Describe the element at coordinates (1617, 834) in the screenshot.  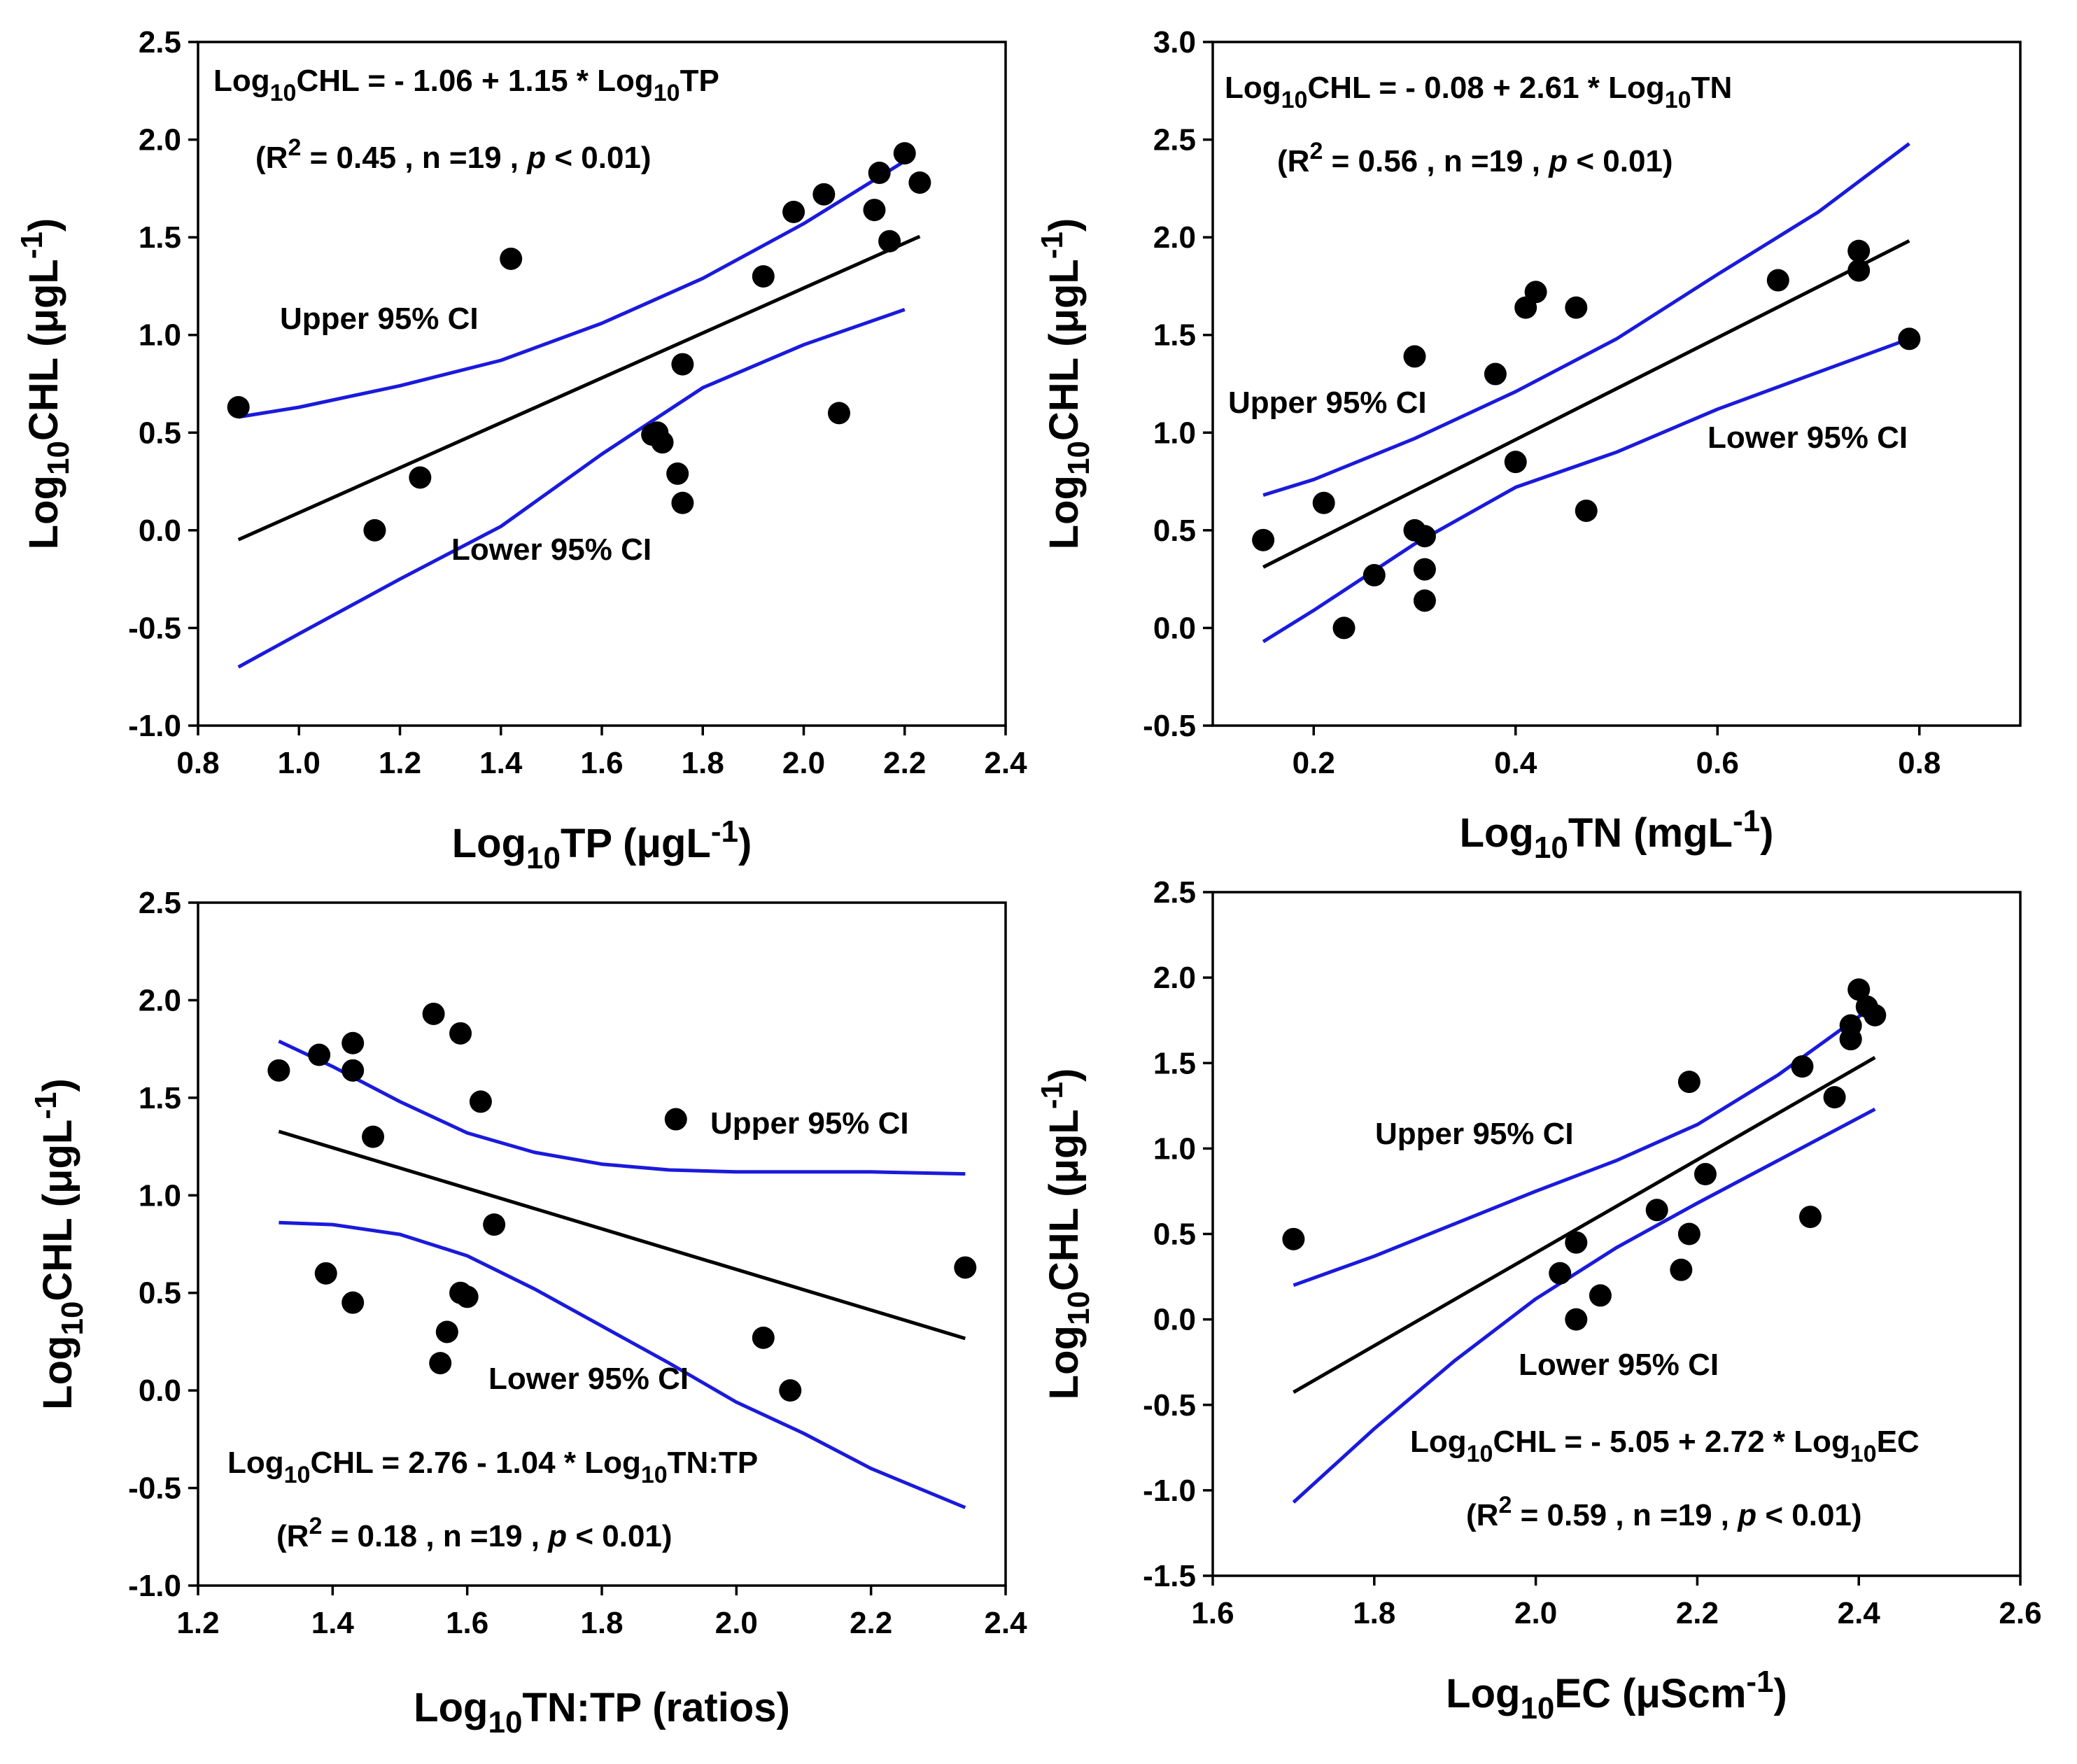
I see `x-axis-title: Log10TN (mgL-1)` at that location.